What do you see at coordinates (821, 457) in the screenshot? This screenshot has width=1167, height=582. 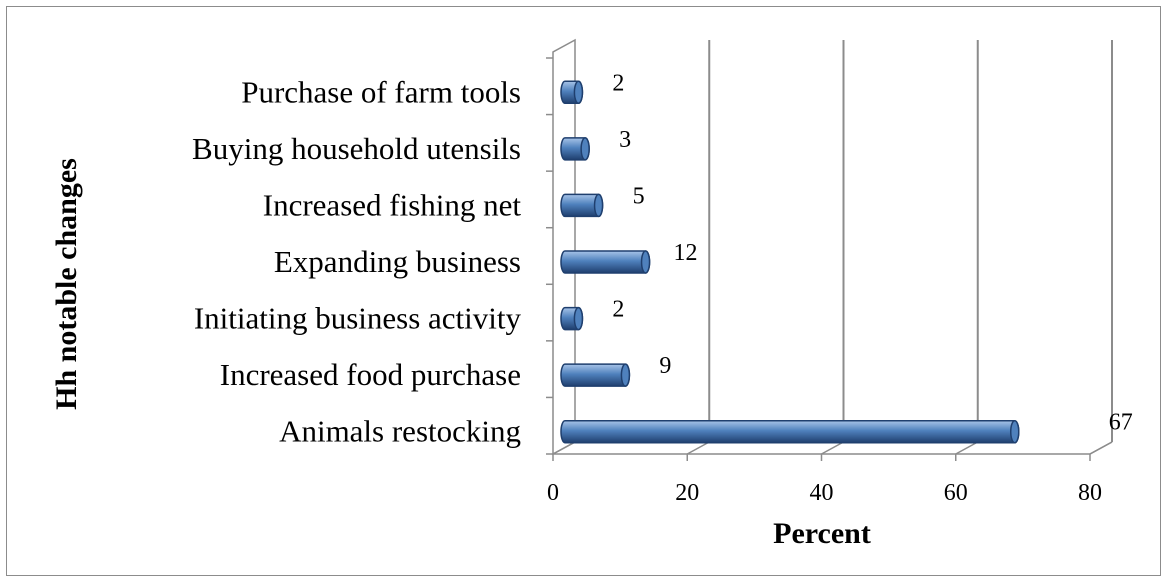 I see `x-axis` at bounding box center [821, 457].